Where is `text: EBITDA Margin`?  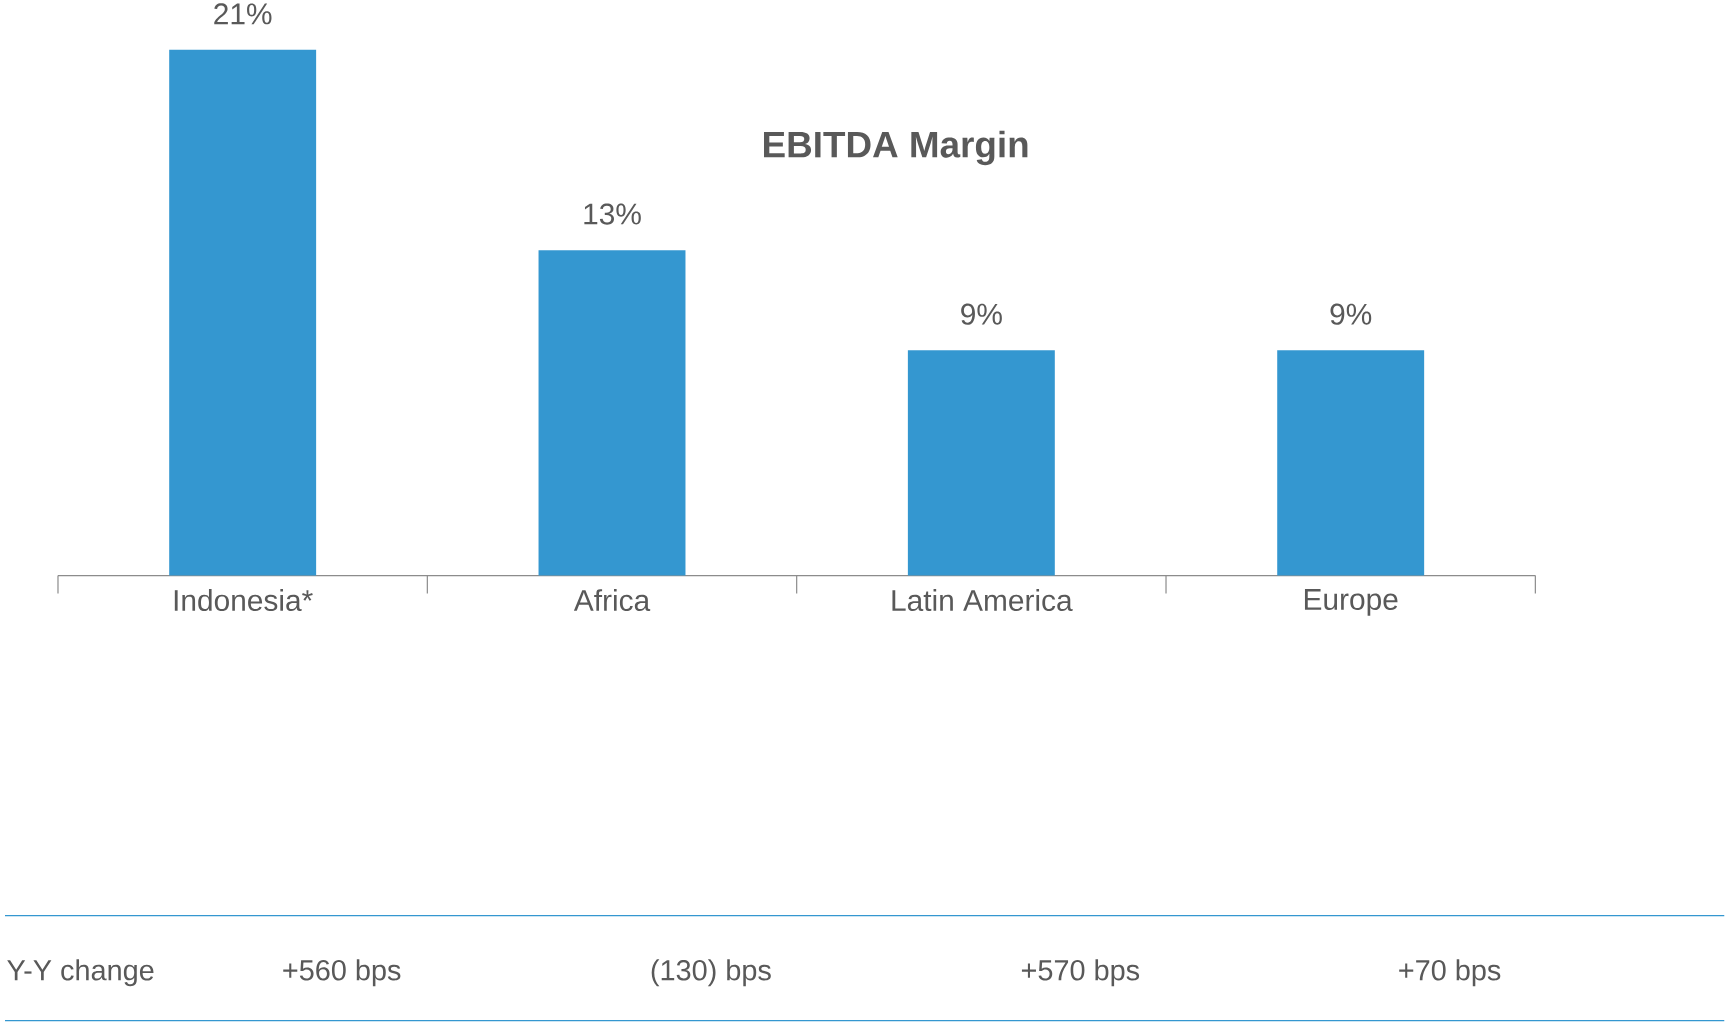
text: EBITDA Margin is located at coordinates (896, 148).